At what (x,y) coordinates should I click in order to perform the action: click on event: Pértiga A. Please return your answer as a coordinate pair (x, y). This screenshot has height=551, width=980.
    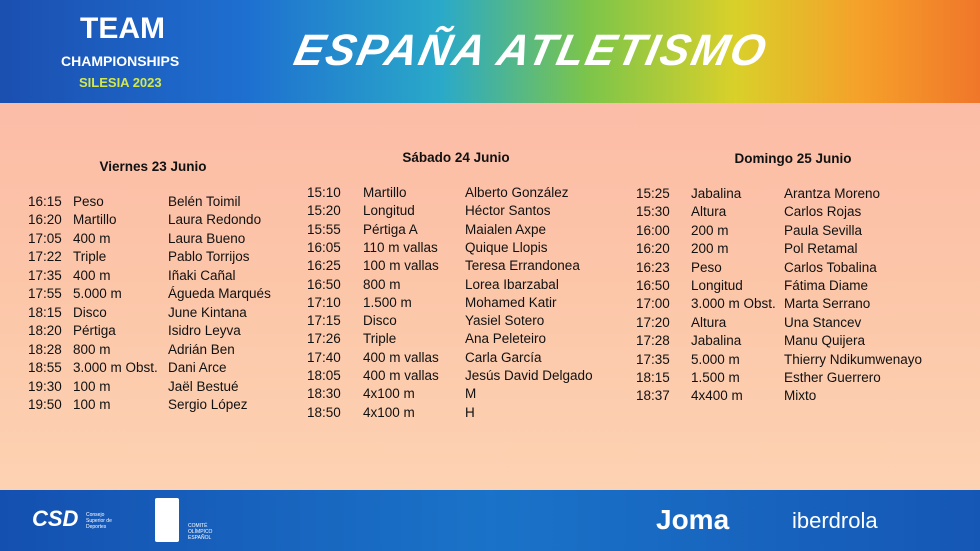
    Looking at the image, I should click on (390, 229).